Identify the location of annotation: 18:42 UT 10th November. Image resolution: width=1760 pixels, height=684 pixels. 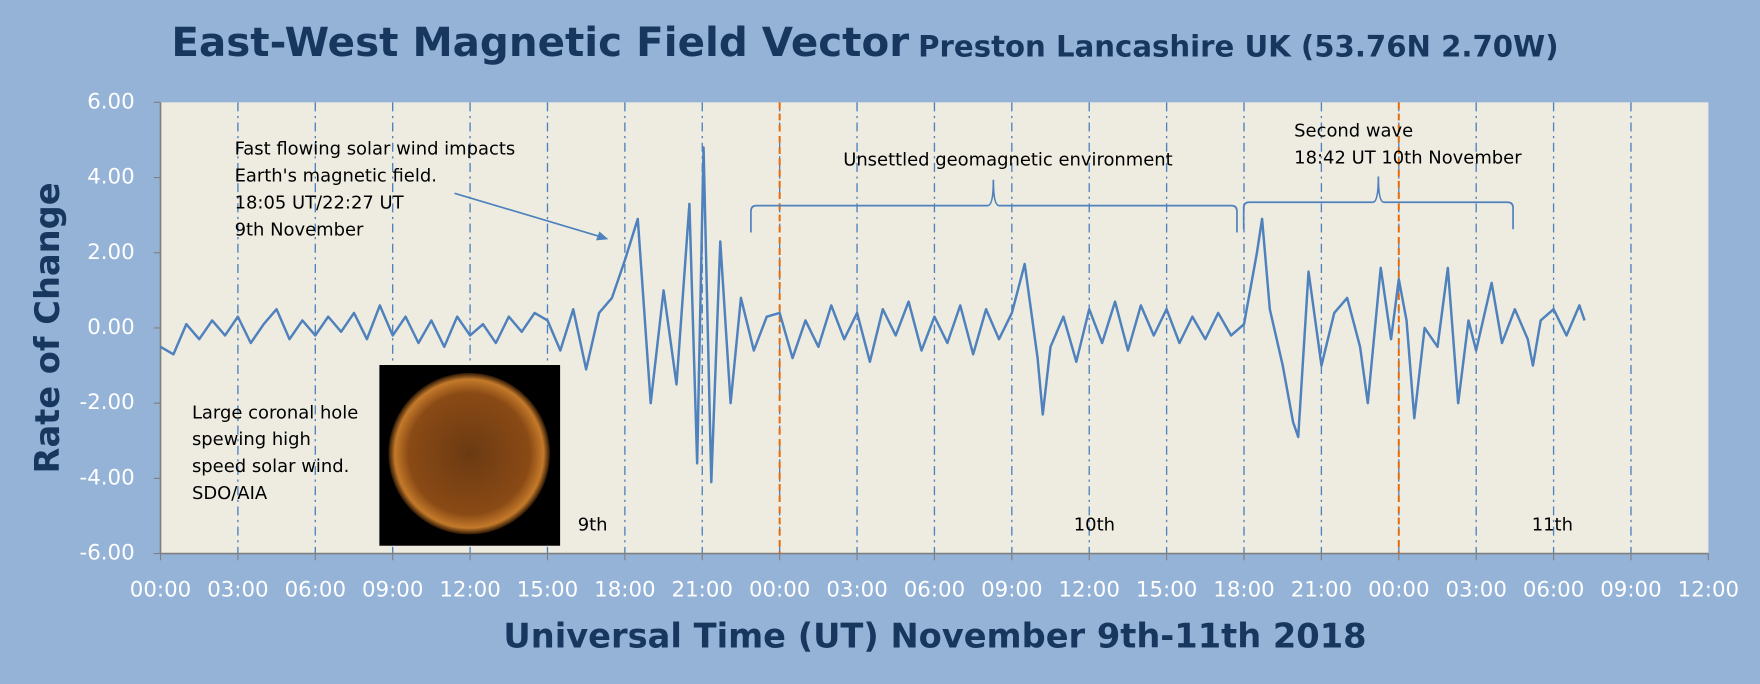
(1408, 157).